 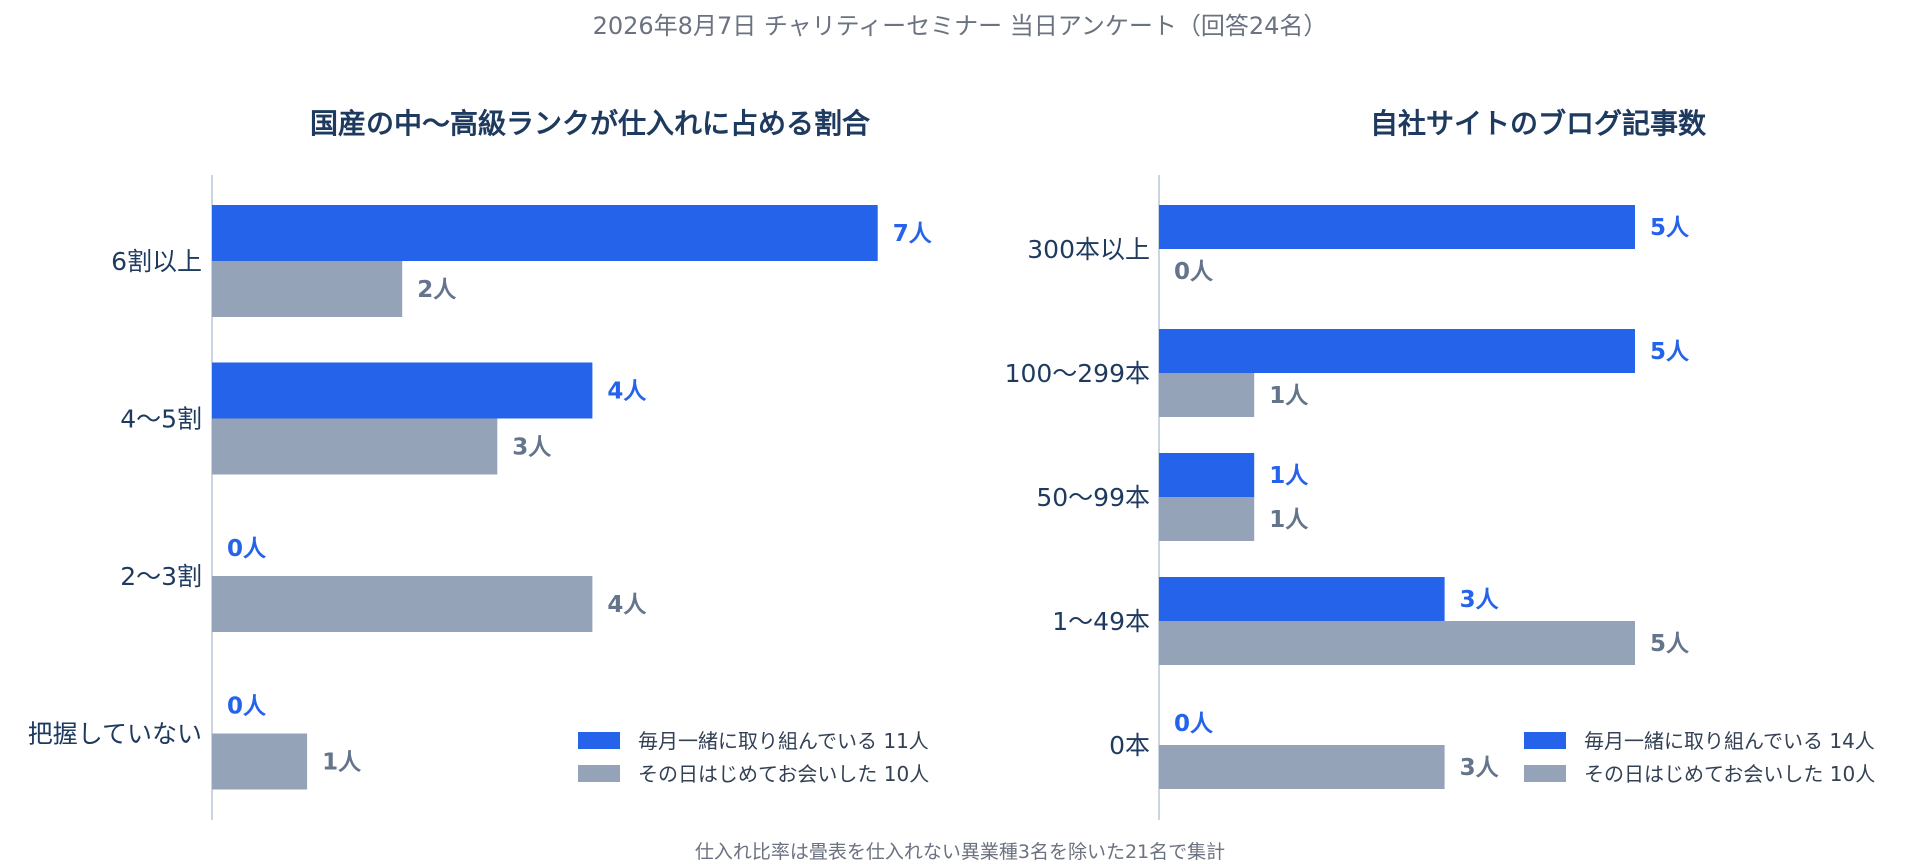 What do you see at coordinates (115, 734) in the screenshot?
I see `category-label: 把握していない` at bounding box center [115, 734].